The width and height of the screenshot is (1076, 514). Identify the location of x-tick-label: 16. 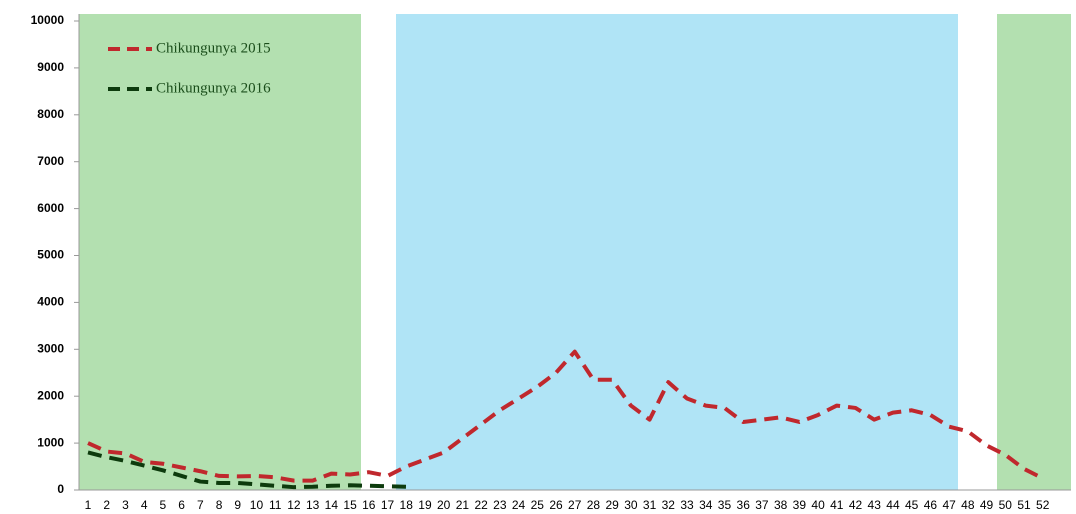
(369, 505).